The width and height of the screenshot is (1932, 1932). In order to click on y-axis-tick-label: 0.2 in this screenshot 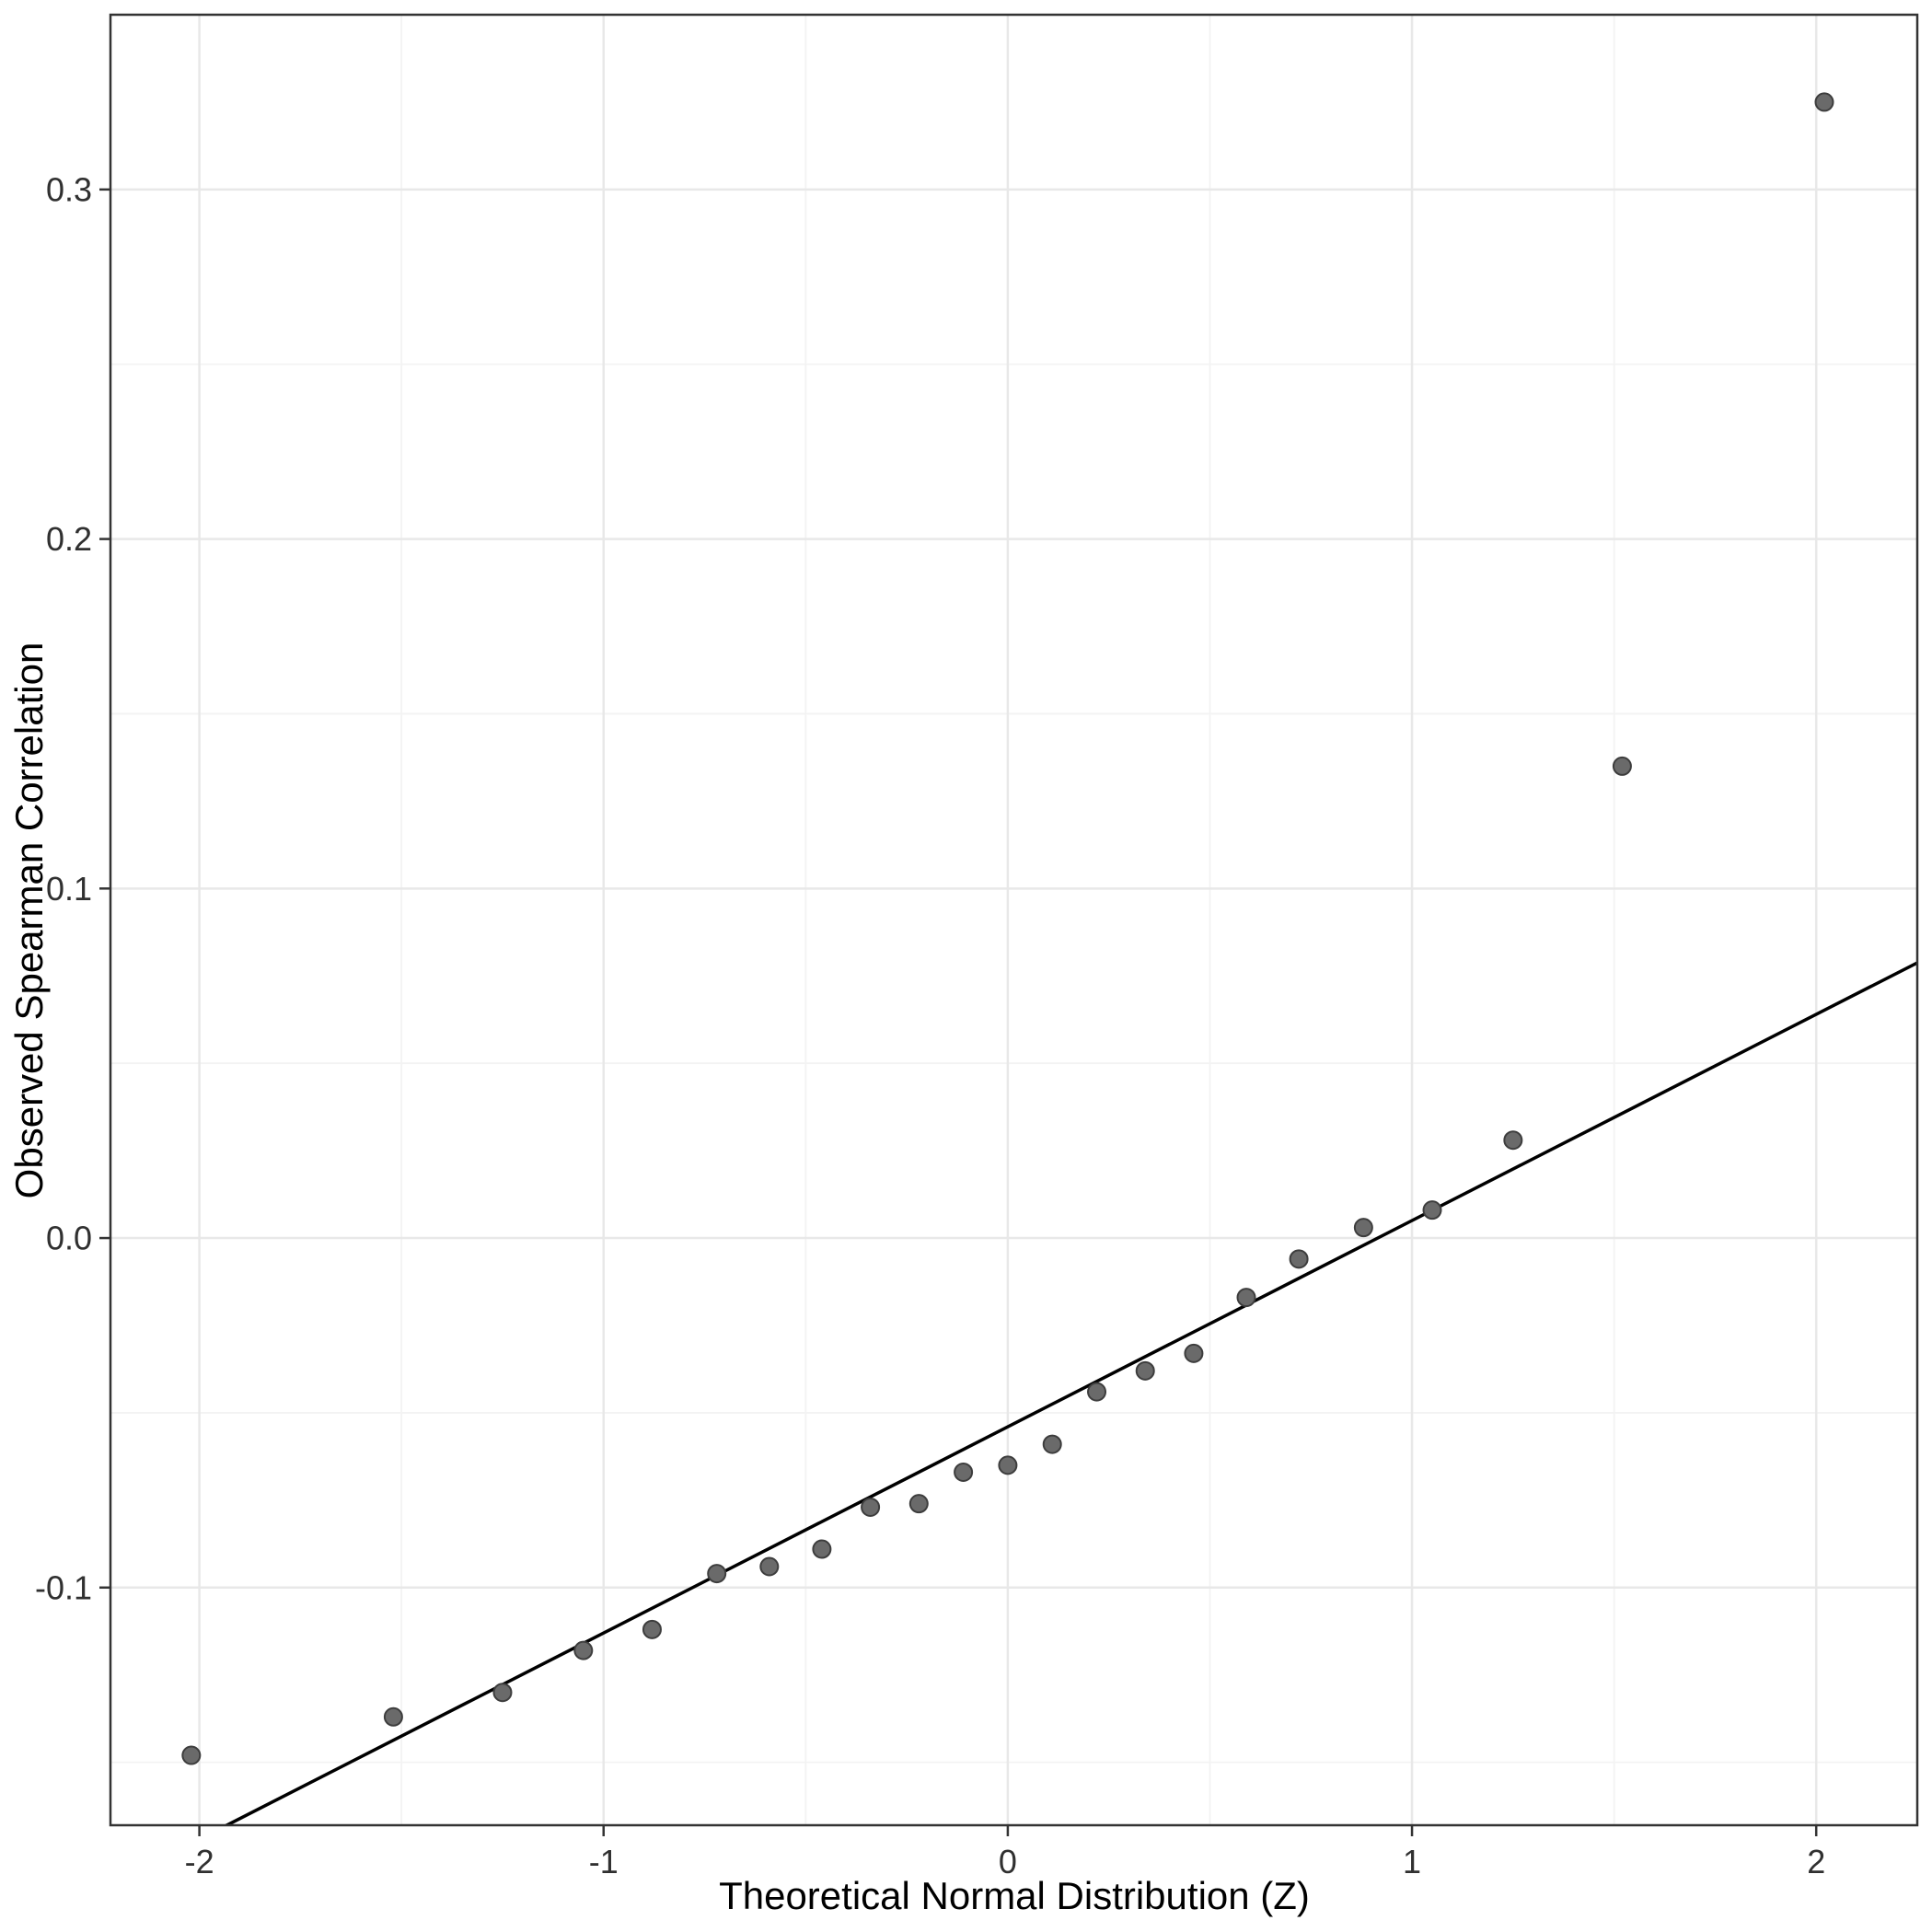, I will do `click(69, 539)`.